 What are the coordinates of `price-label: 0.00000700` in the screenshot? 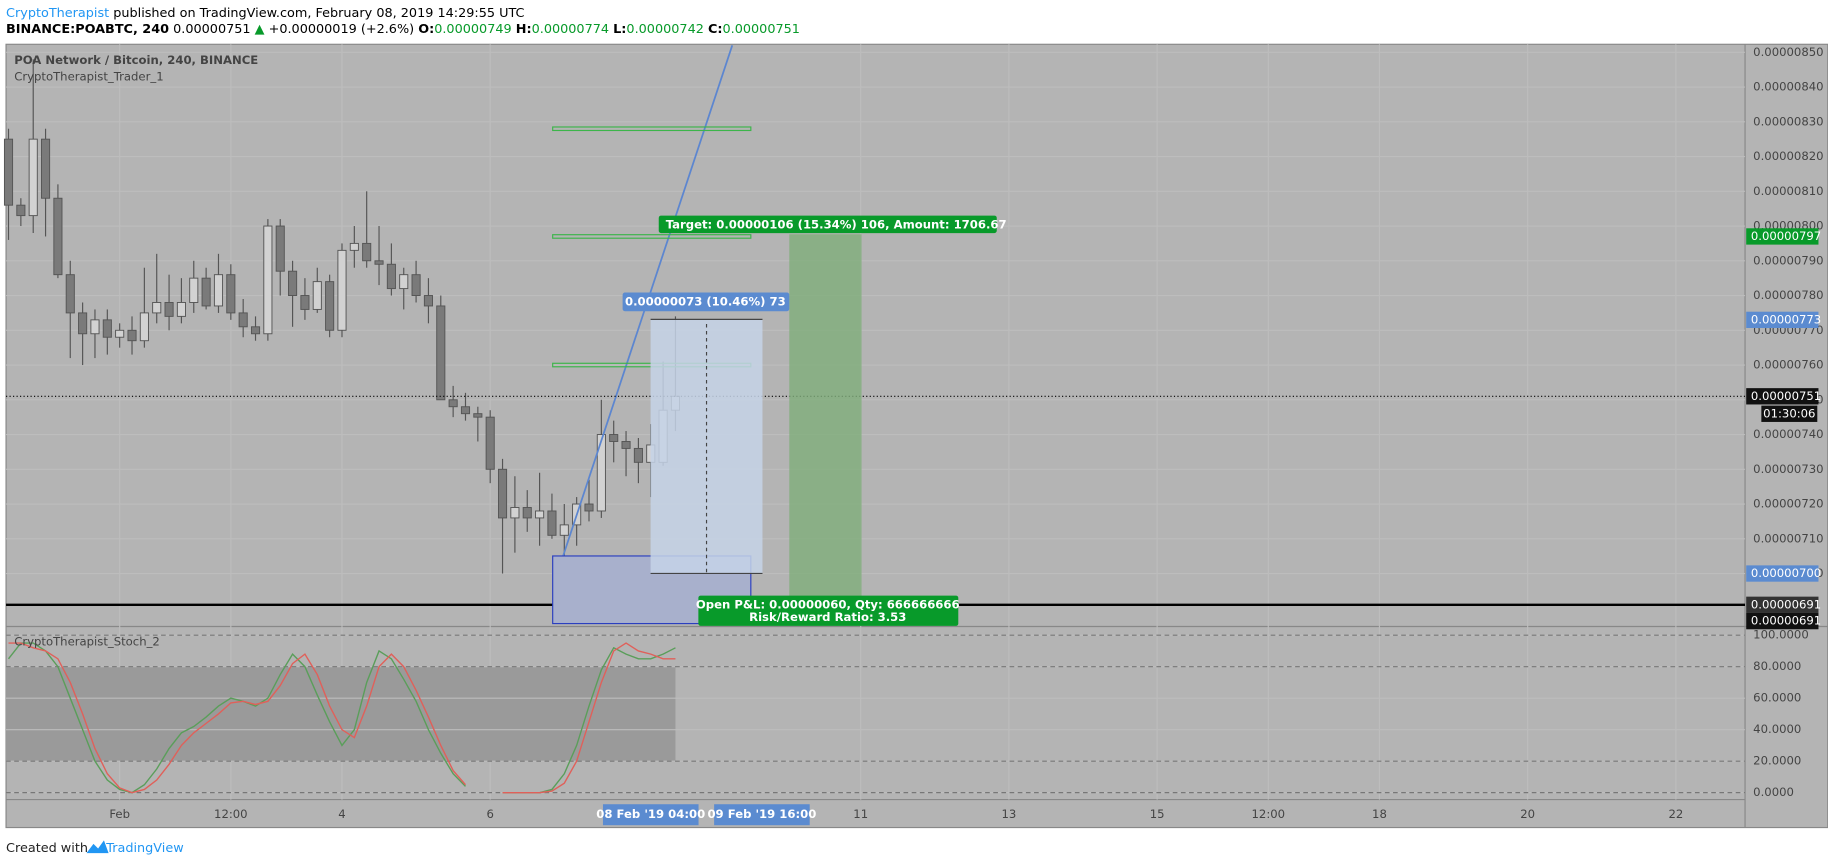 It's located at (1783, 573).